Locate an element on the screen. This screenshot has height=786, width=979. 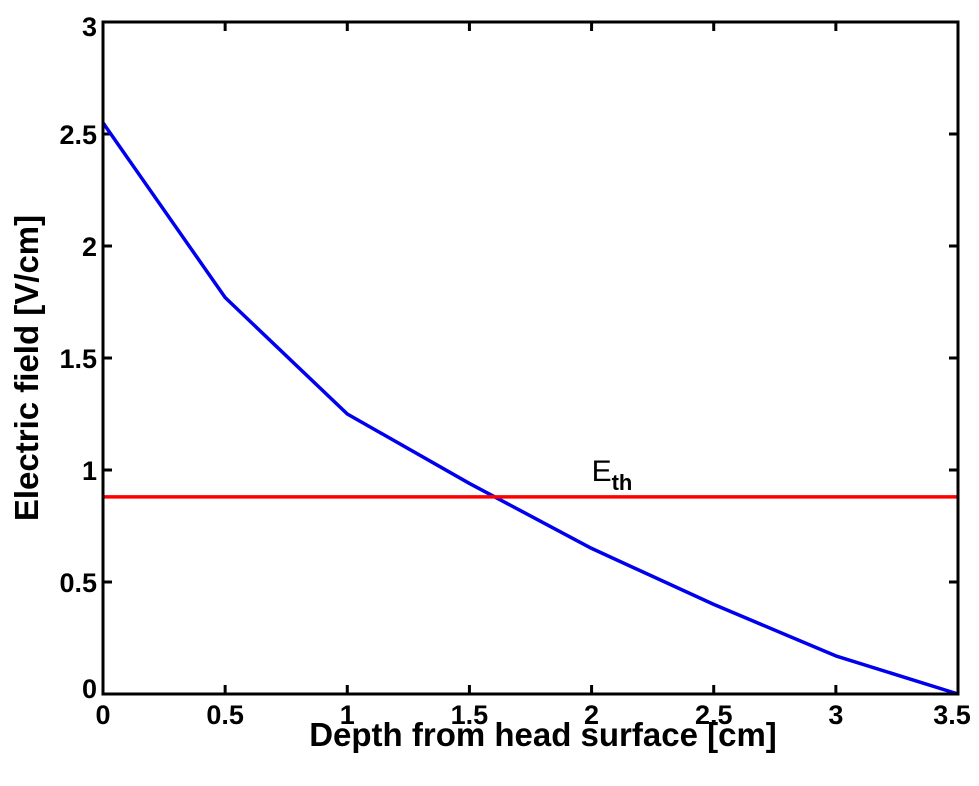
y-tick-label: 3 is located at coordinates (89, 27).